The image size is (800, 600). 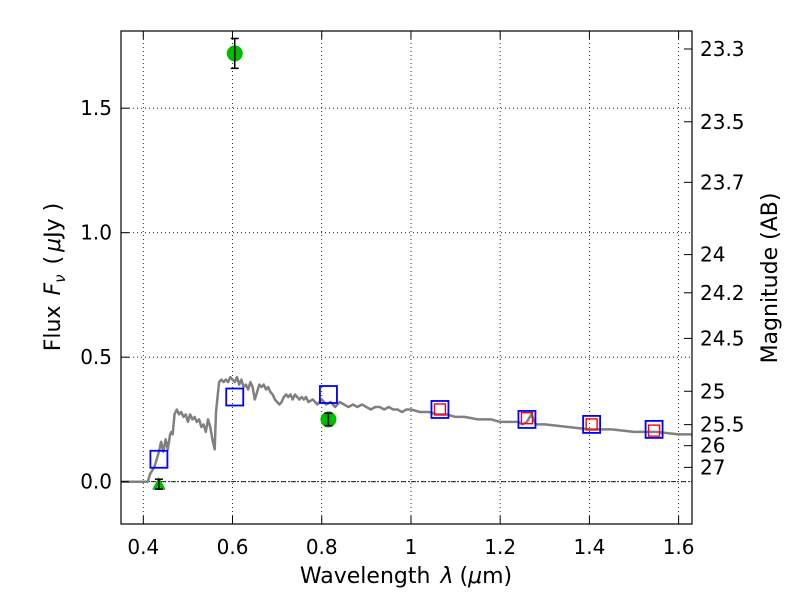 I want to click on y-tick-label: 0.5, so click(x=96, y=357).